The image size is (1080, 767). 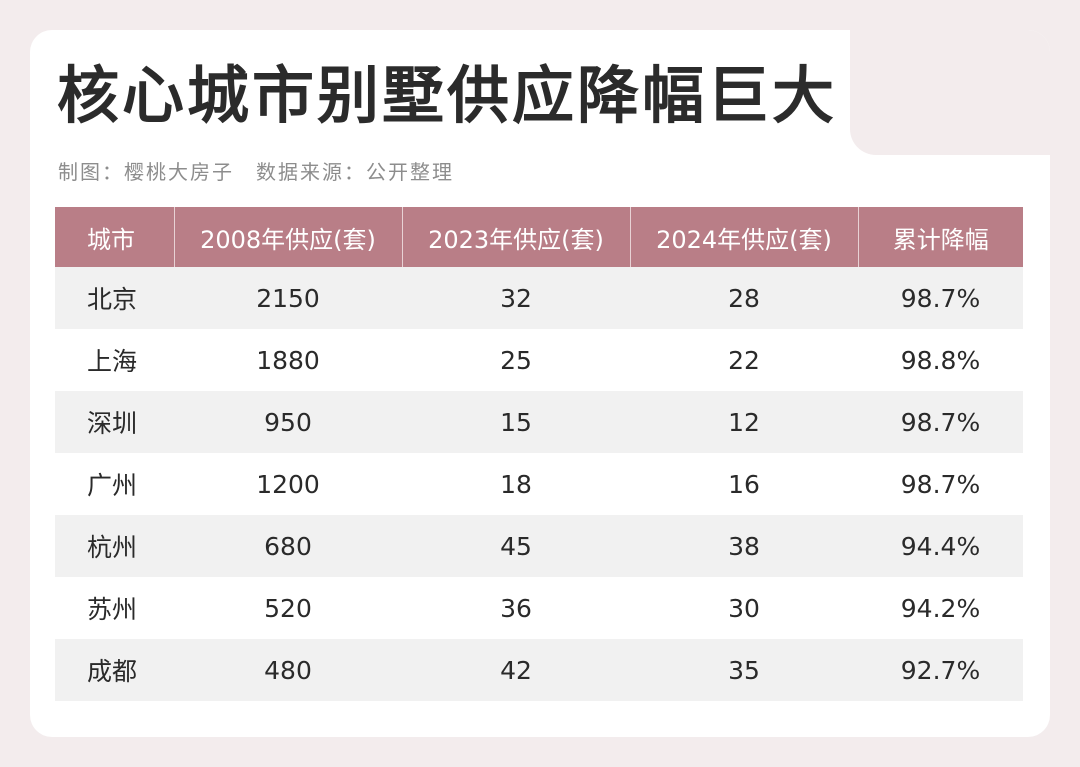 I want to click on cell-city: 上海, so click(x=114, y=360).